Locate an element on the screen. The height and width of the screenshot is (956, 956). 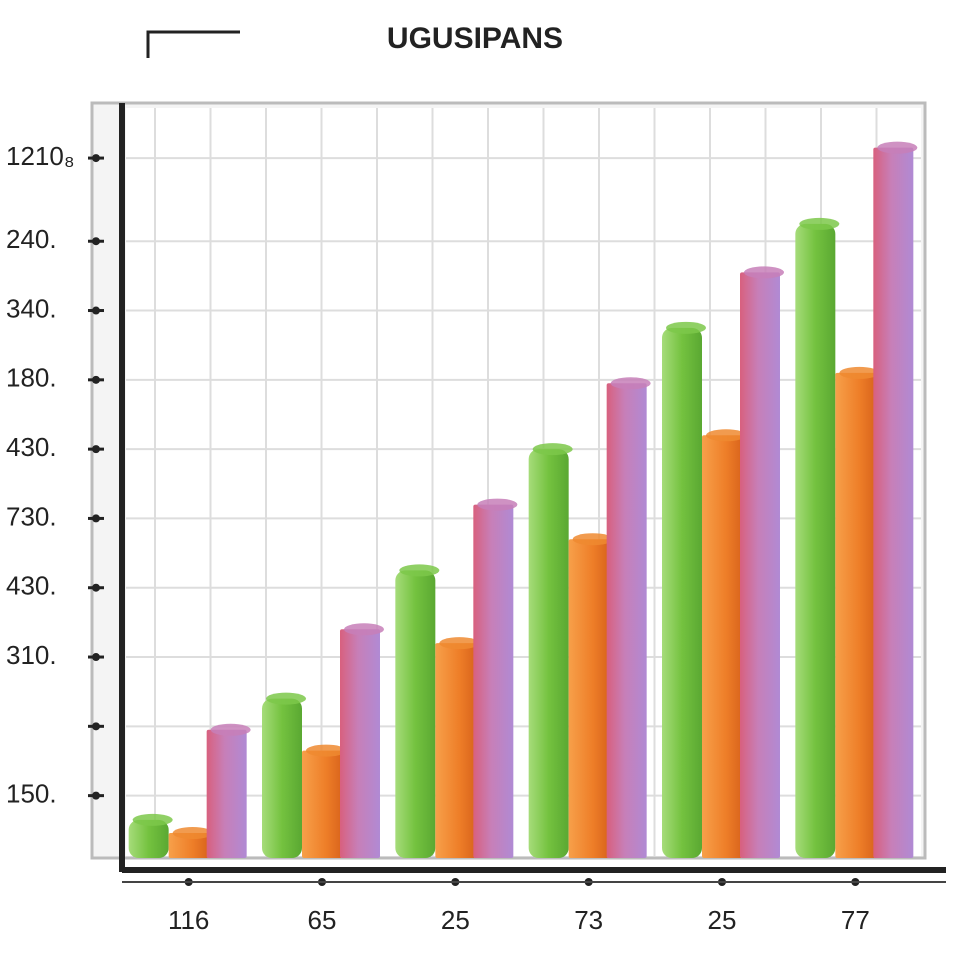
x-tick-label: 116 is located at coordinates (188, 920).